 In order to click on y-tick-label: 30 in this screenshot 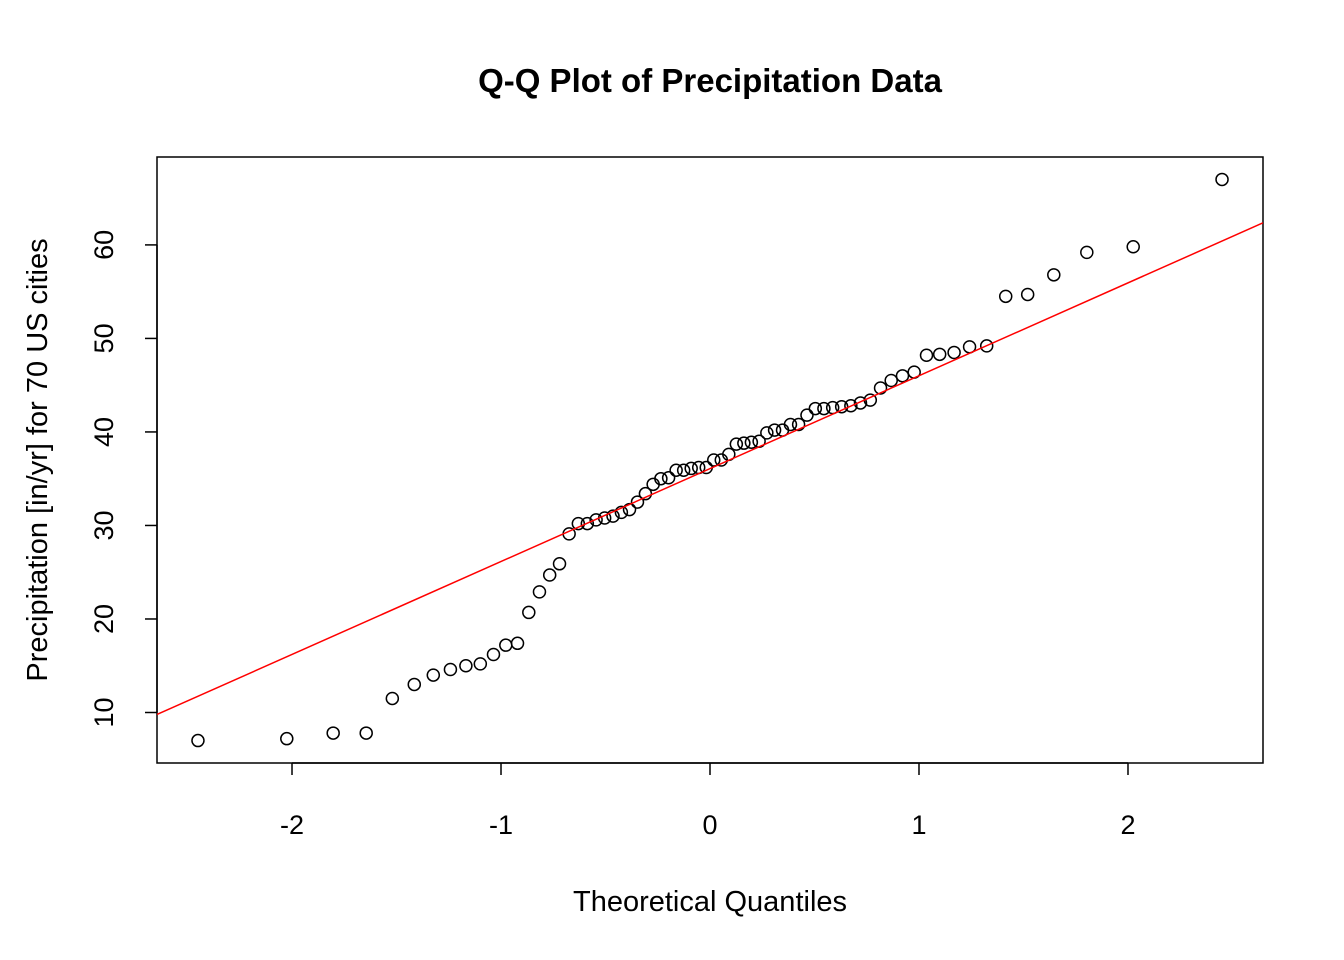, I will do `click(104, 525)`.